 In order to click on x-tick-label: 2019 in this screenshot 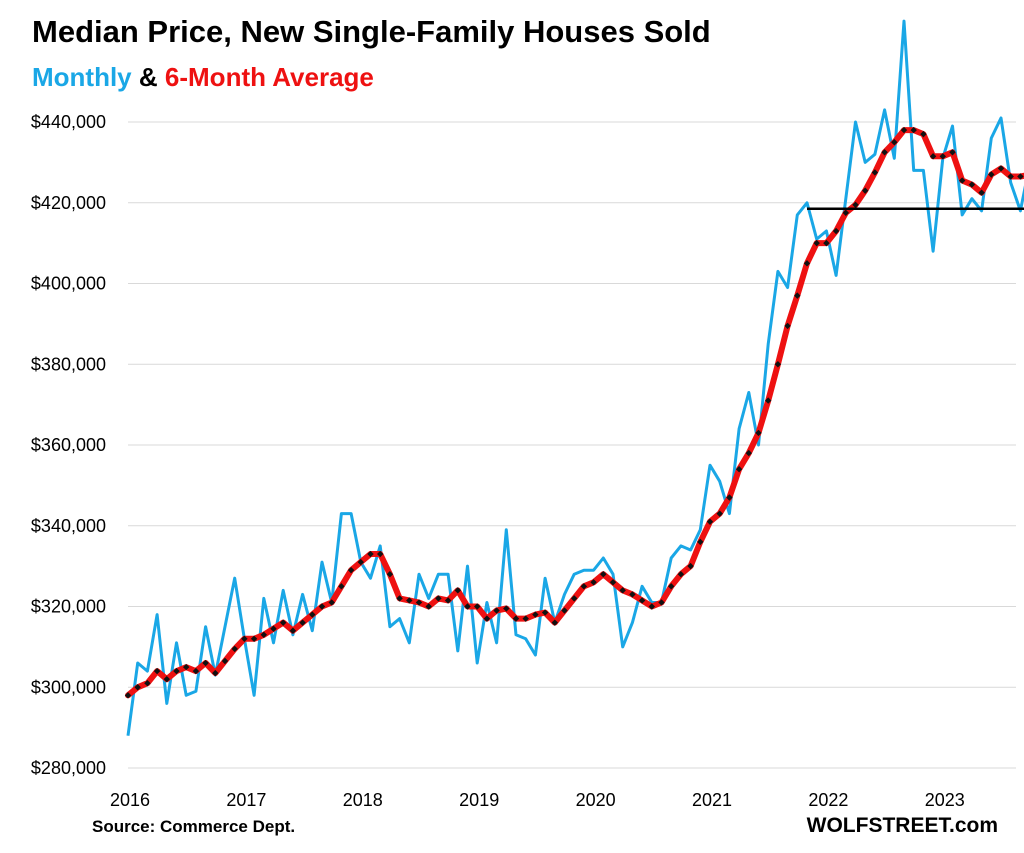, I will do `click(479, 800)`.